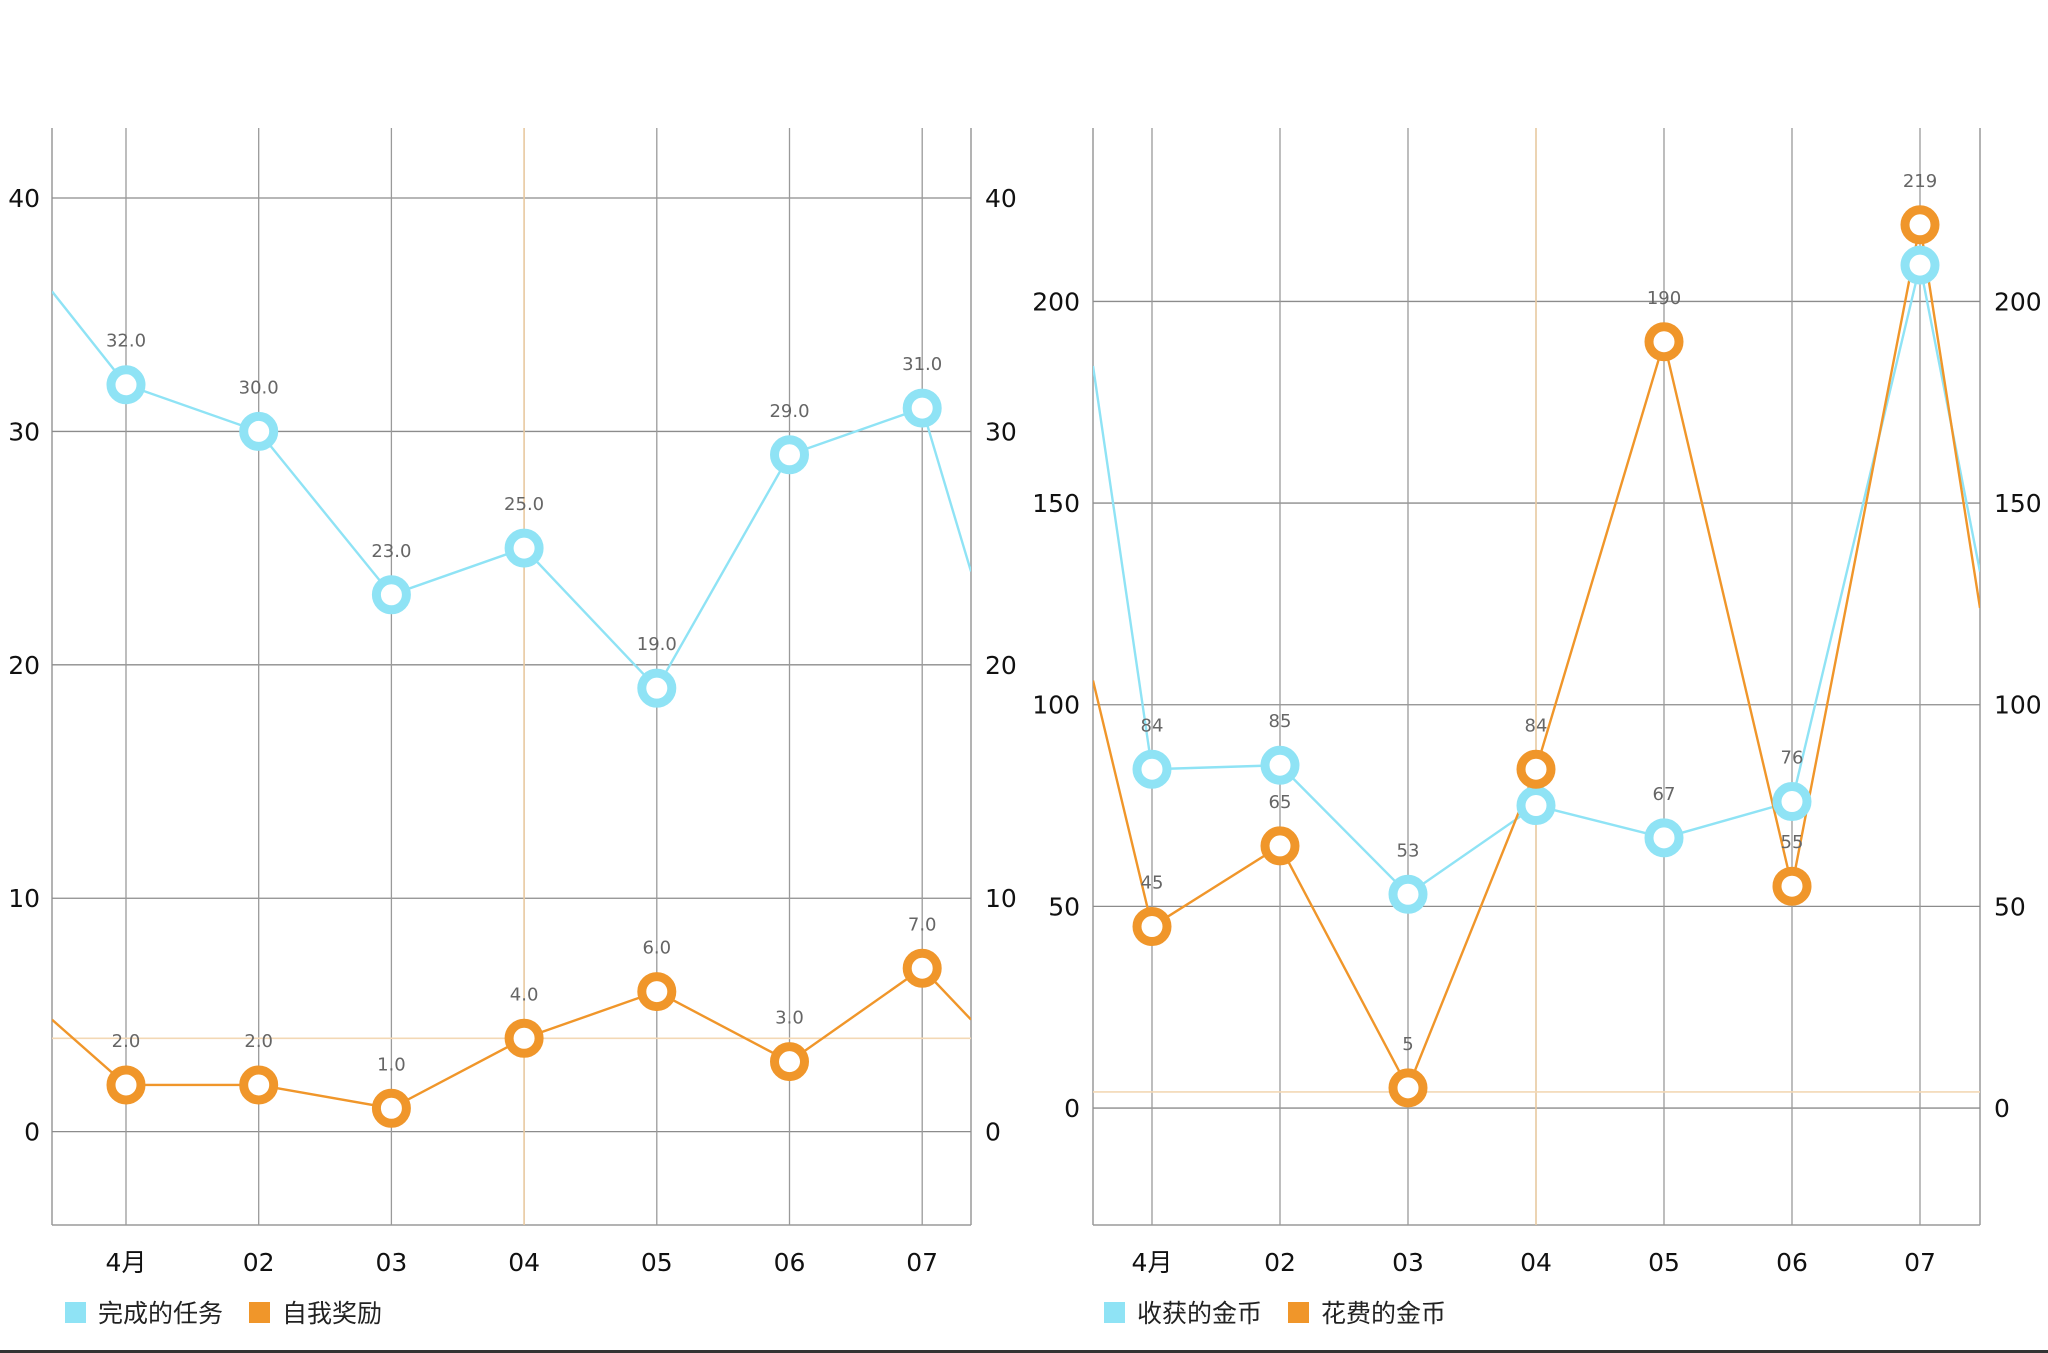 The height and width of the screenshot is (1353, 2048). I want to click on legend-swatch-coins-earned, so click(1114, 1312).